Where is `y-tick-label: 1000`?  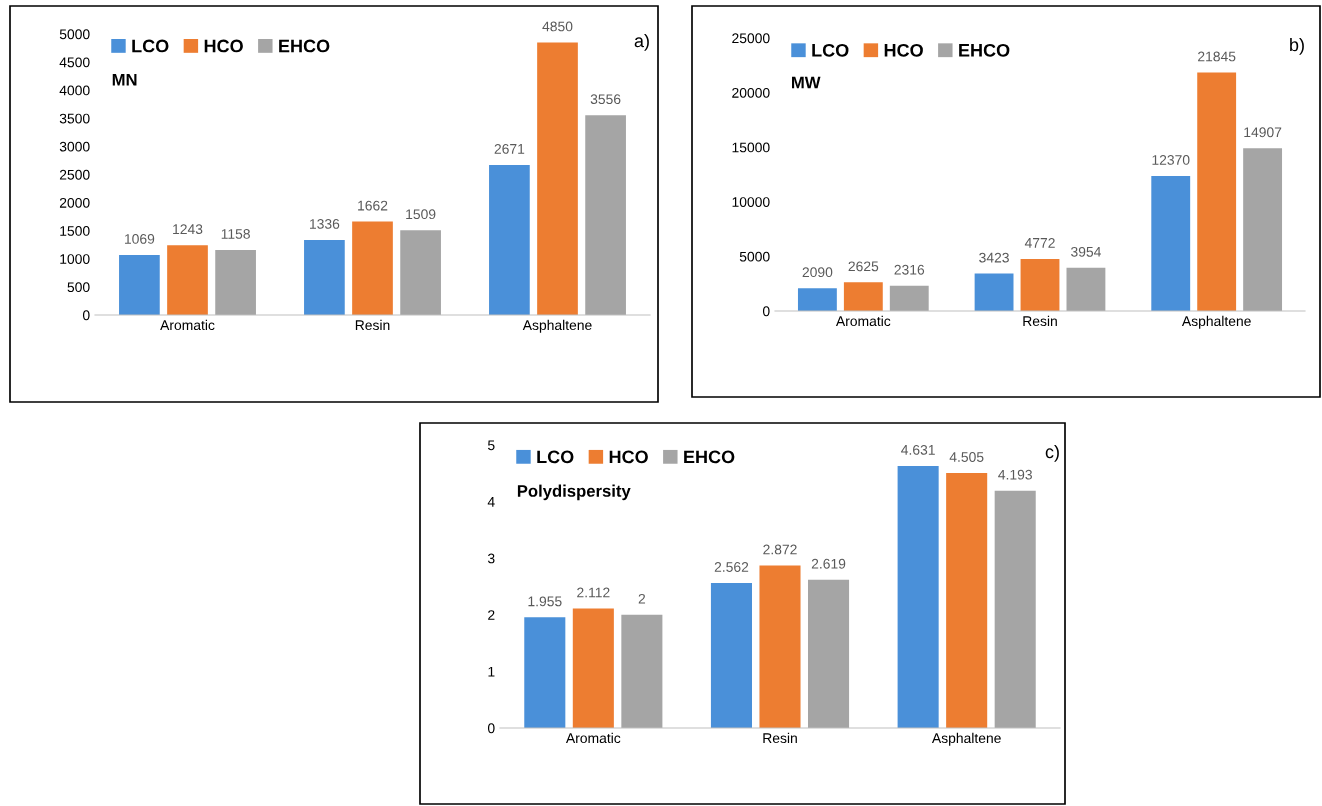
y-tick-label: 1000 is located at coordinates (75, 259).